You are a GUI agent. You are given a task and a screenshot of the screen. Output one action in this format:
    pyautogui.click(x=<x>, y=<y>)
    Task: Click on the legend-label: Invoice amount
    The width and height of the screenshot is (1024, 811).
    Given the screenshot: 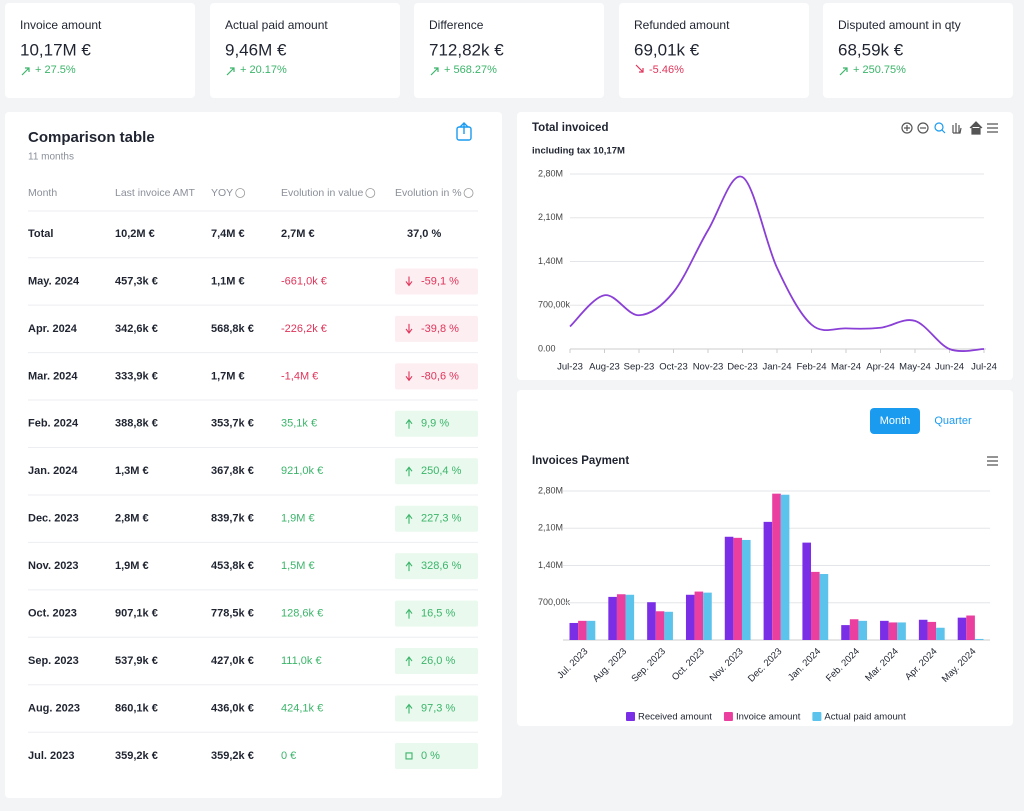 What is the action you would take?
    pyautogui.click(x=768, y=717)
    